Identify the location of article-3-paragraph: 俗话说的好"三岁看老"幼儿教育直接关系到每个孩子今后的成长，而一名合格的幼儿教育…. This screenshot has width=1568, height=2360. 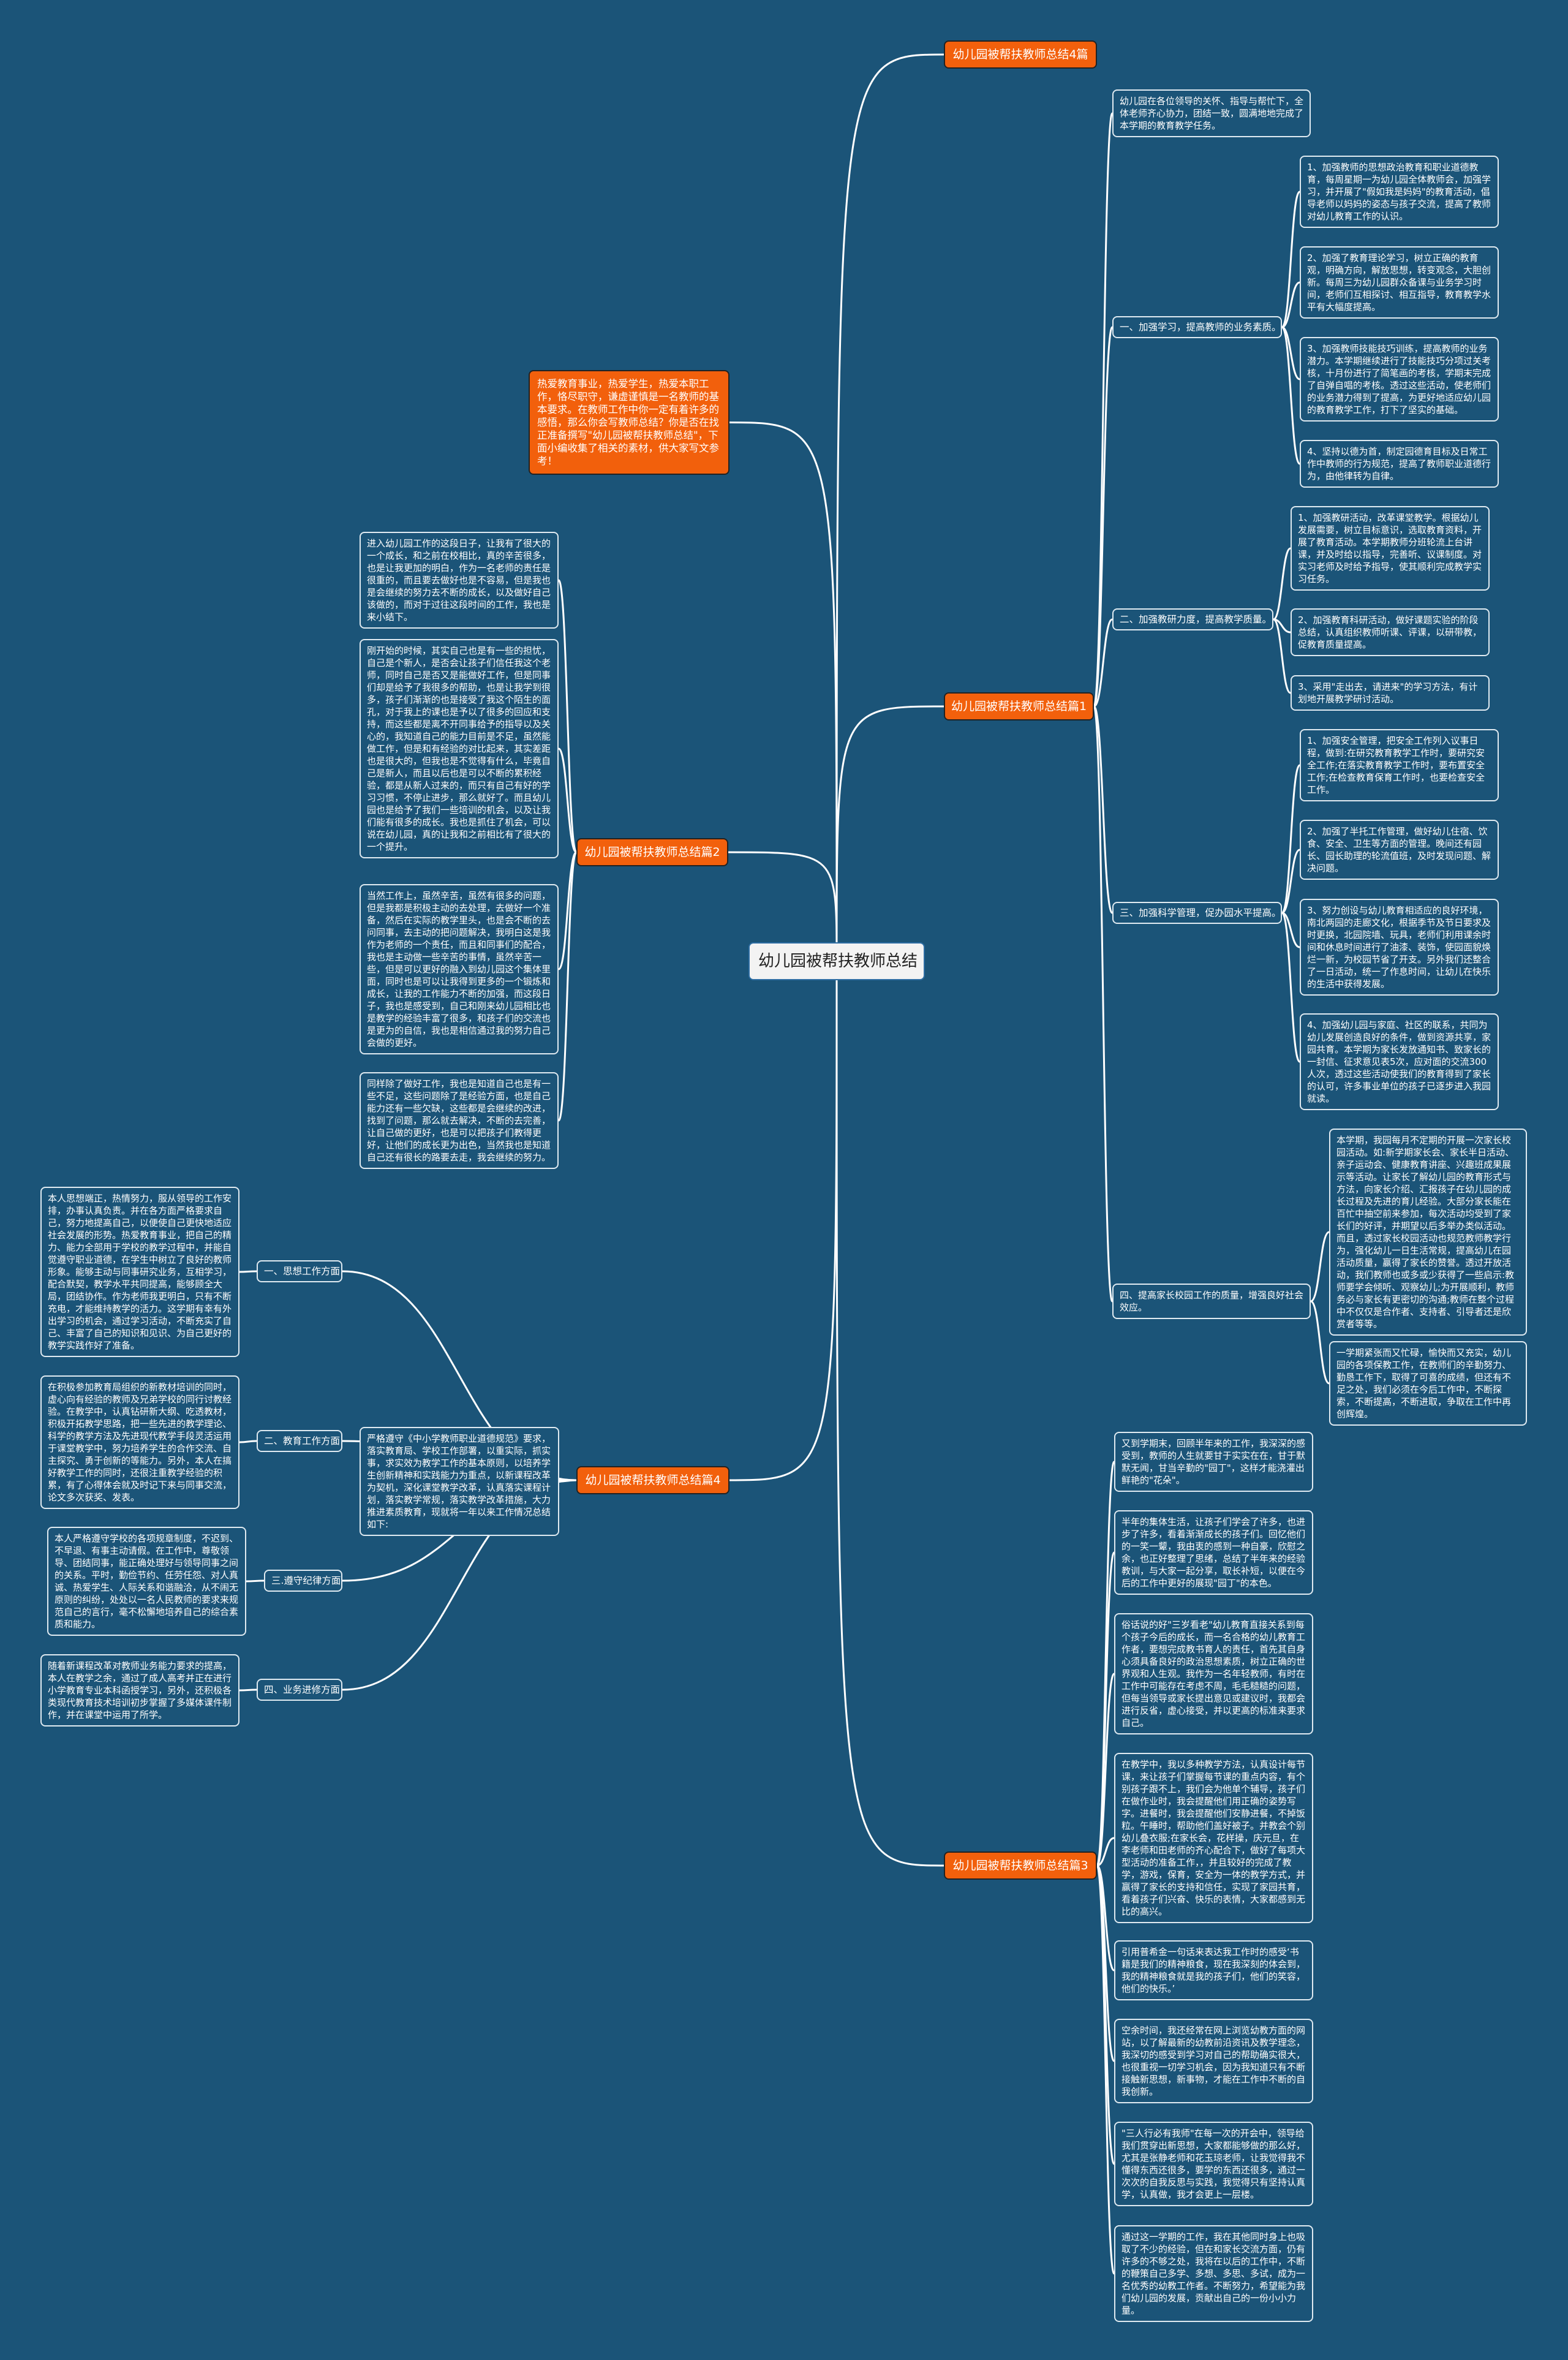
(1213, 1673).